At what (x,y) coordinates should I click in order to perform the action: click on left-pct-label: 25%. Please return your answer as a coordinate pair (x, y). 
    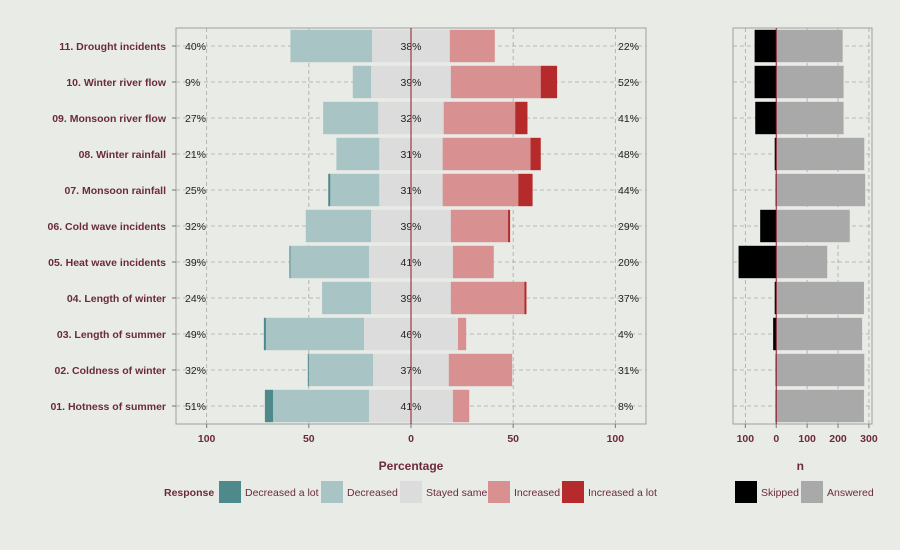
    Looking at the image, I should click on (195, 191).